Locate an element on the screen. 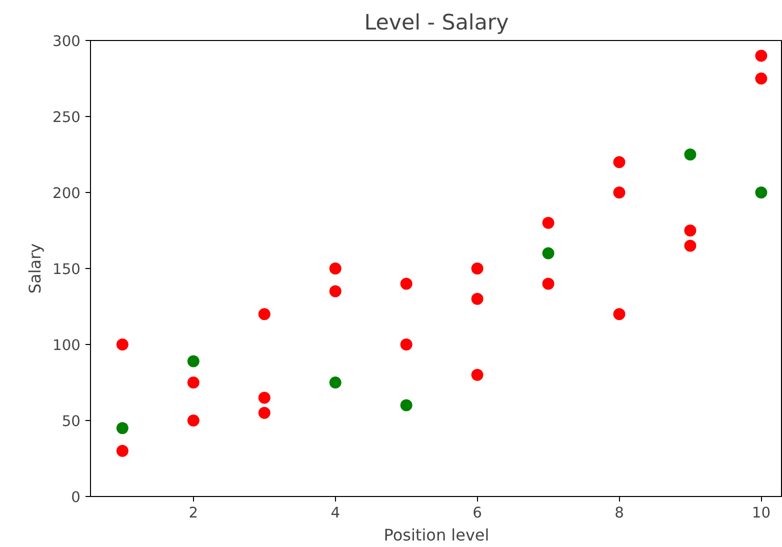  y-tick-label: 100 is located at coordinates (66, 345).